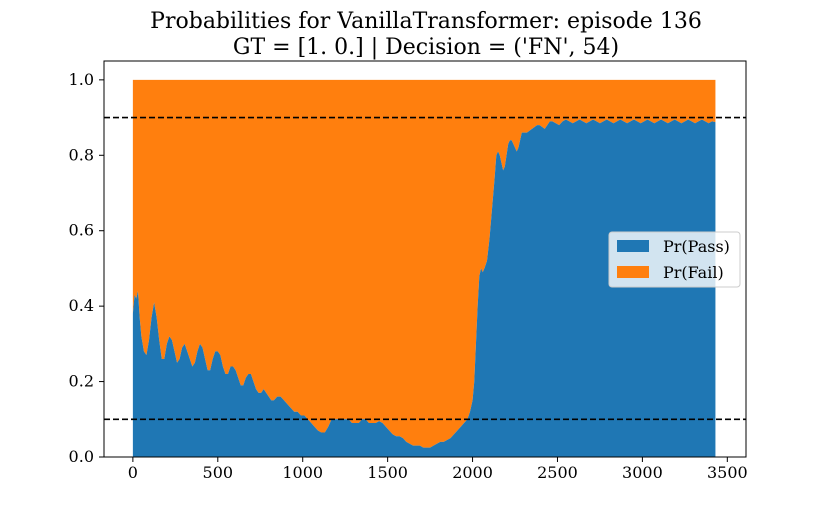 The width and height of the screenshot is (830, 518). What do you see at coordinates (472, 472) in the screenshot?
I see `x-tick-label: 2000` at bounding box center [472, 472].